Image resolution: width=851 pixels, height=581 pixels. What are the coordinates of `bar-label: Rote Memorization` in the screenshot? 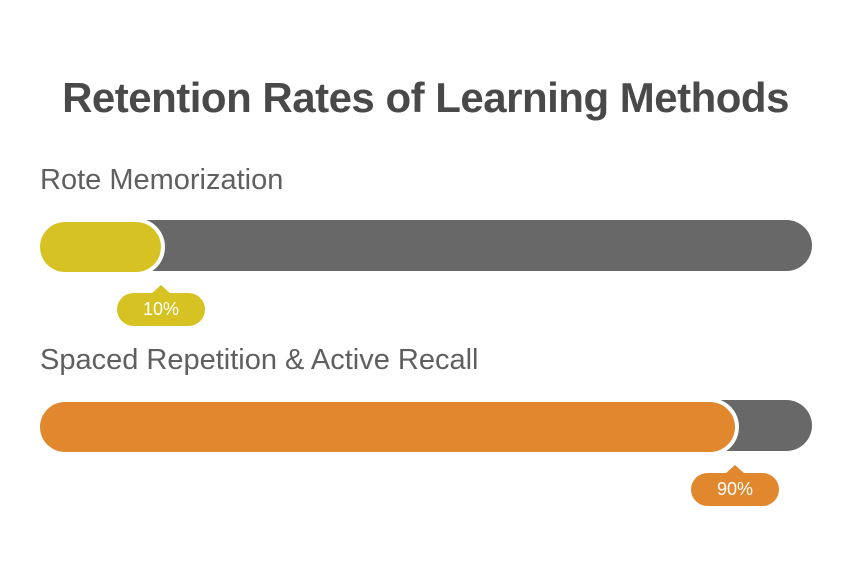 It's located at (162, 180).